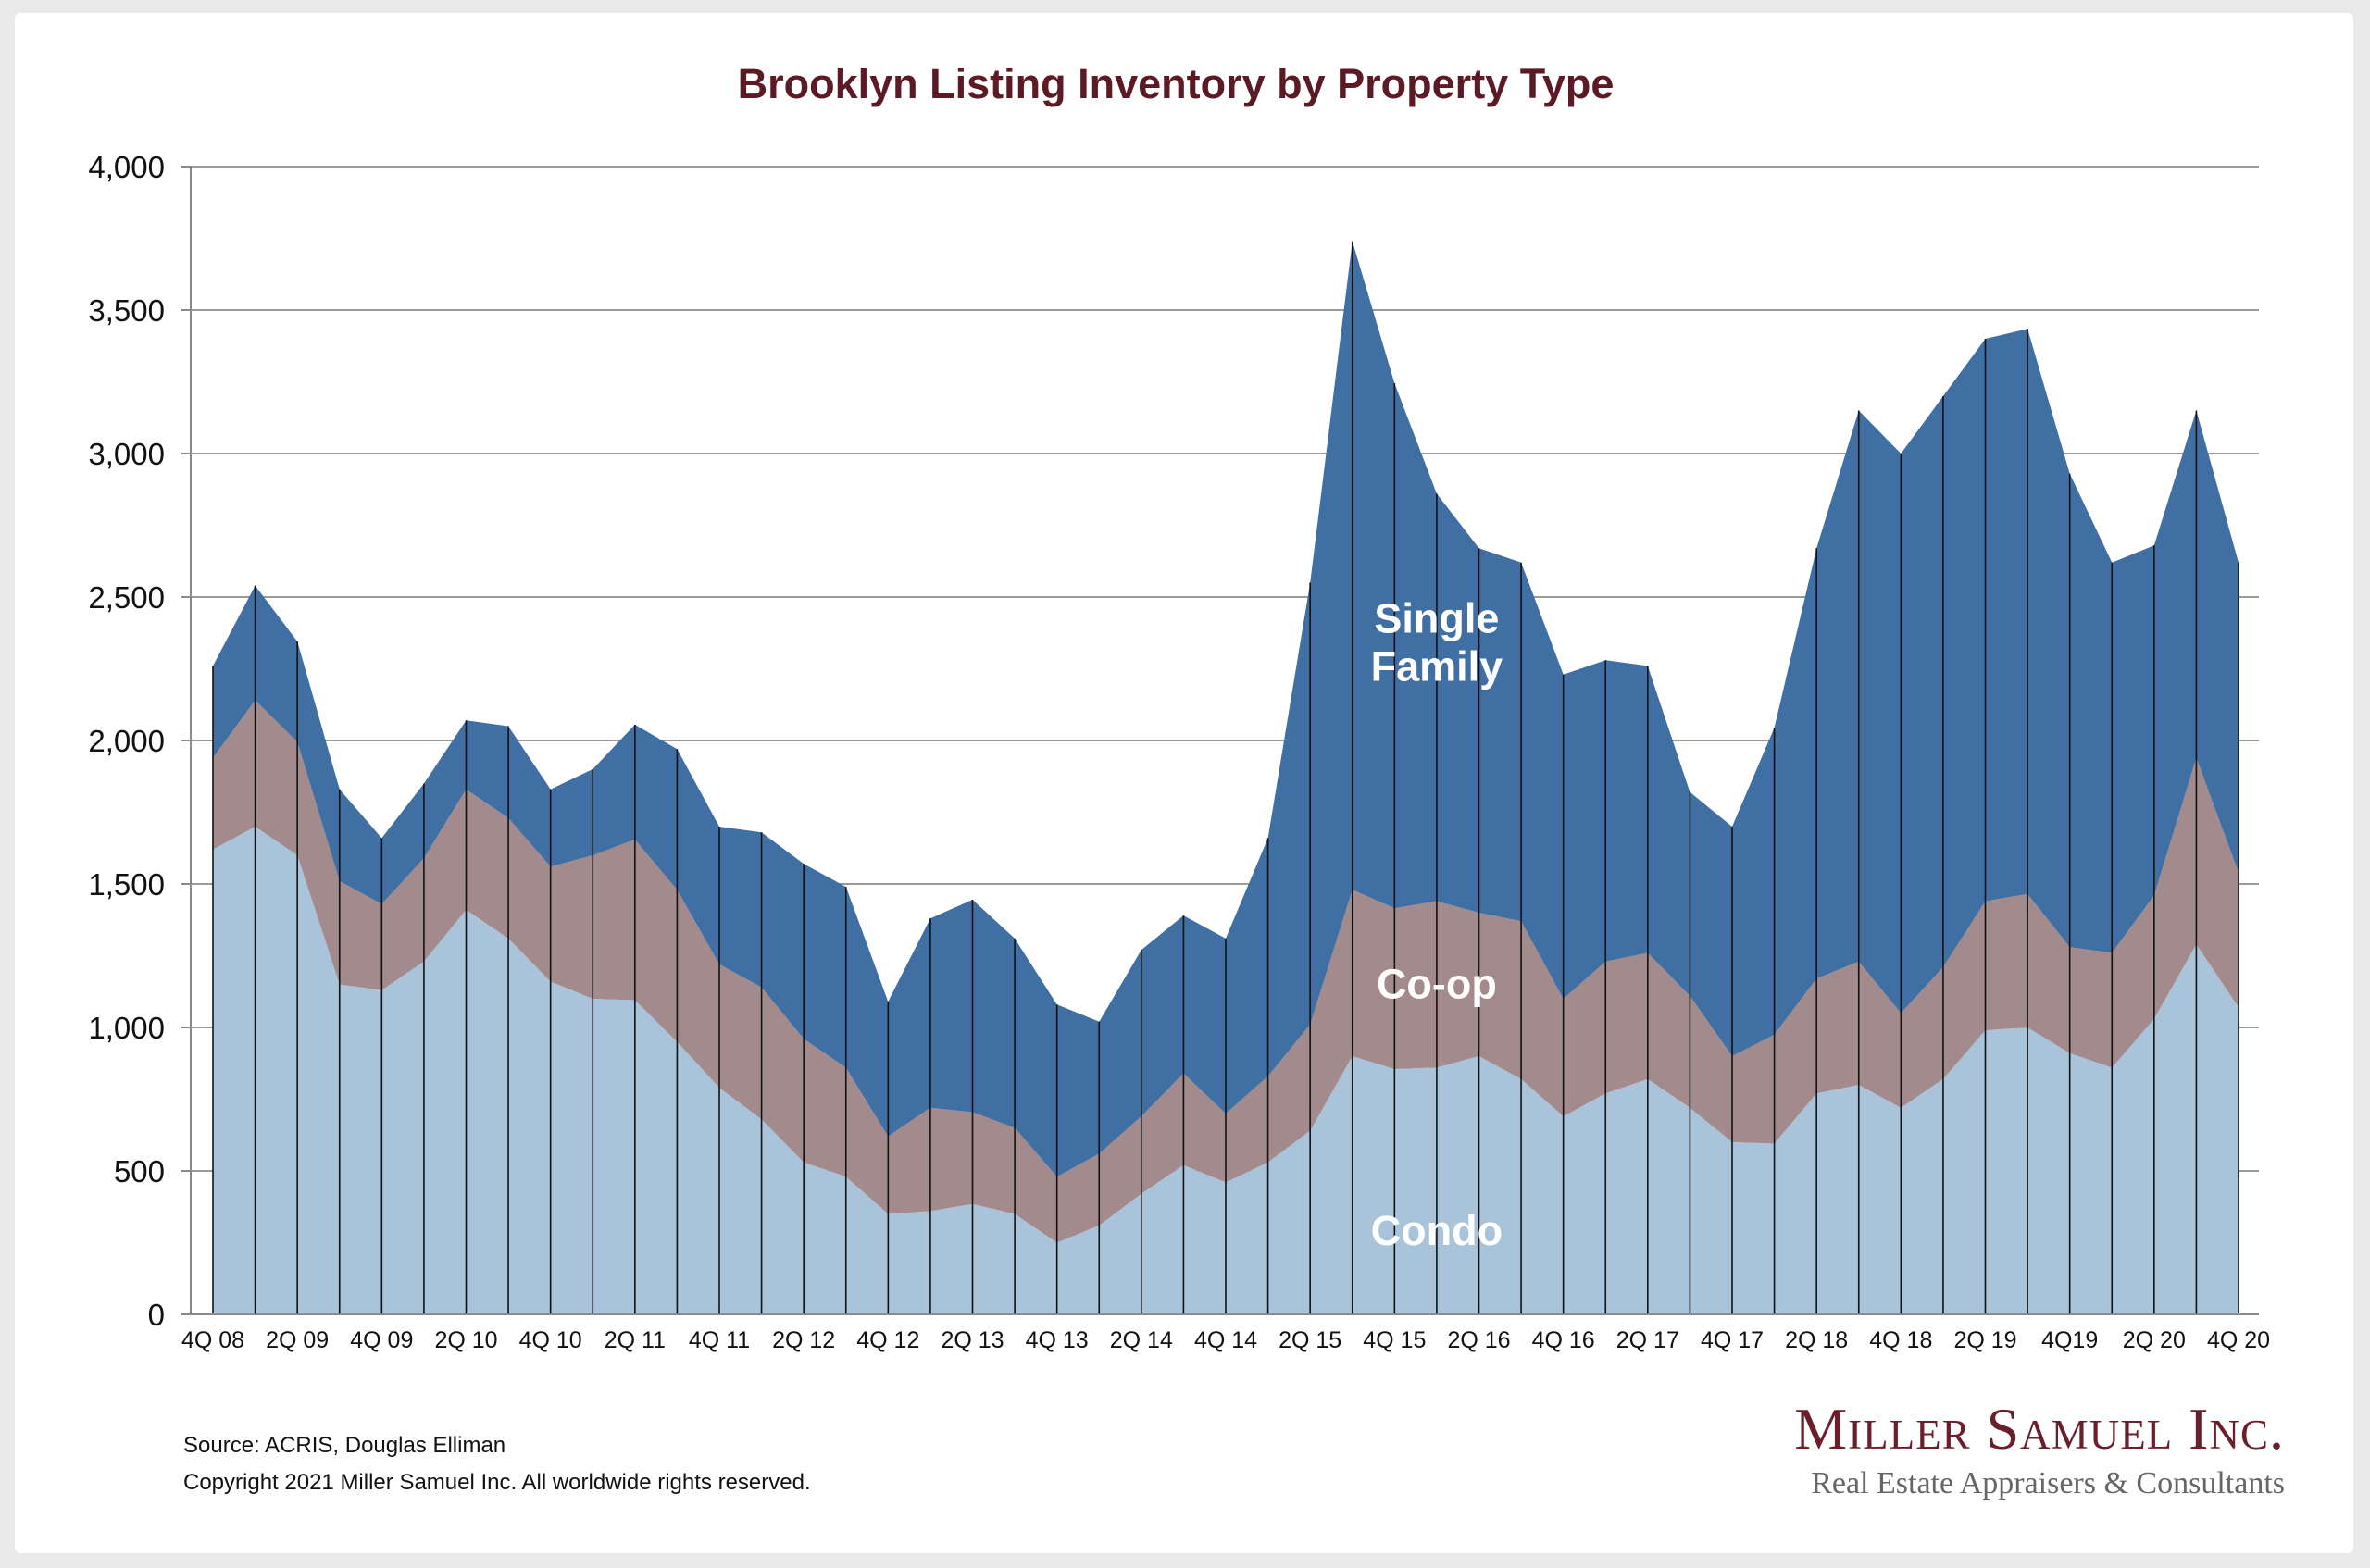  I want to click on x-tick-label: 4Q 09, so click(381, 1340).